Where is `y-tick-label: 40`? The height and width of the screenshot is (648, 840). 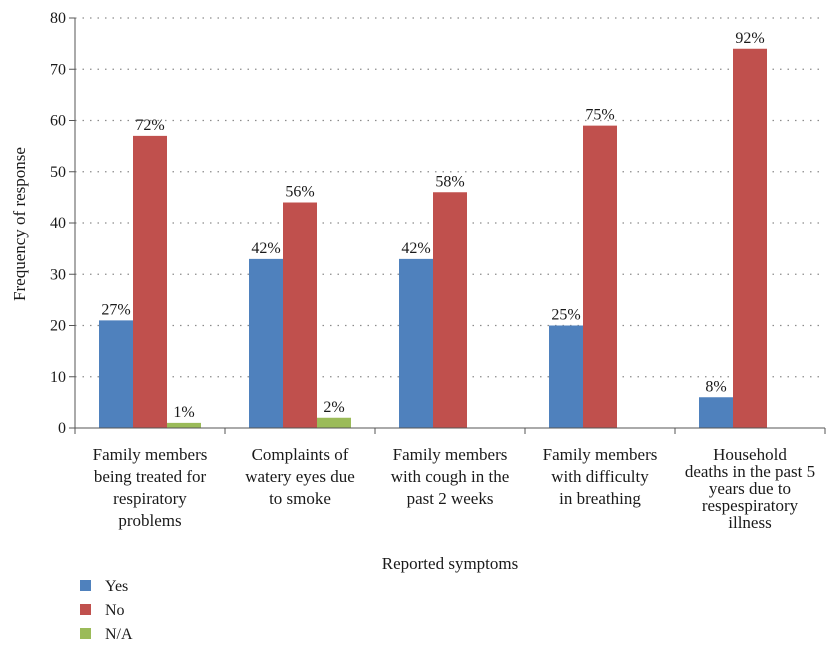 y-tick-label: 40 is located at coordinates (58, 223).